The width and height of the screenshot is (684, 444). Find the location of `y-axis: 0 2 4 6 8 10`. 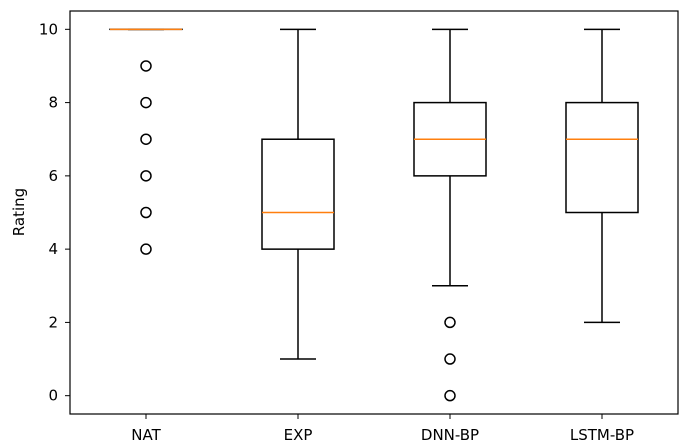

y-axis: 0 2 4 6 8 10 is located at coordinates (54, 212).